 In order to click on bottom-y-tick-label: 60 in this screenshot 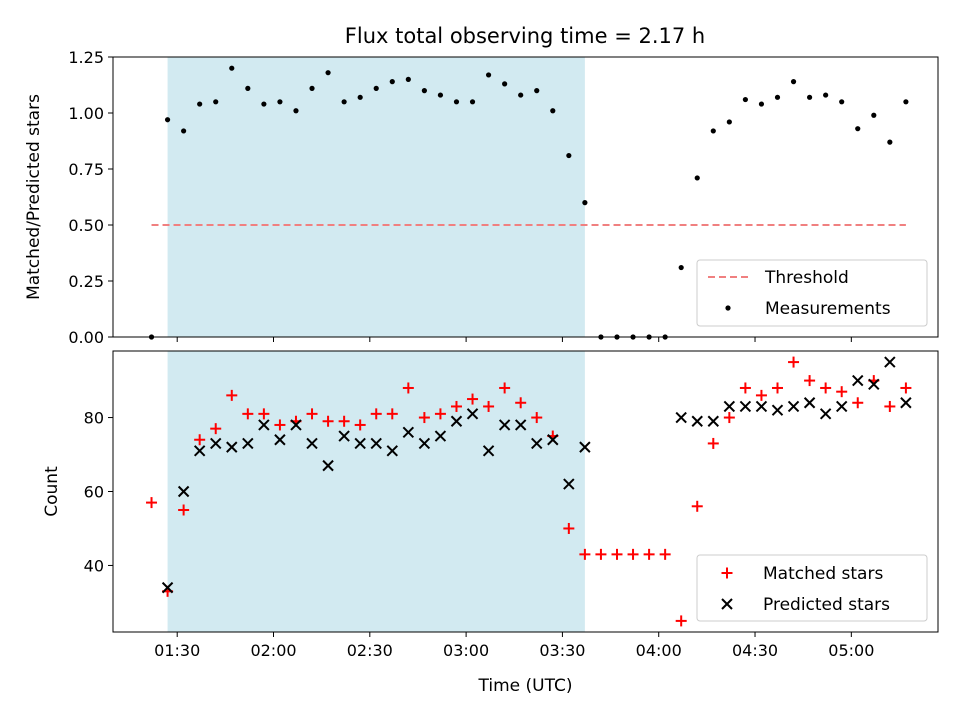, I will do `click(94, 492)`.